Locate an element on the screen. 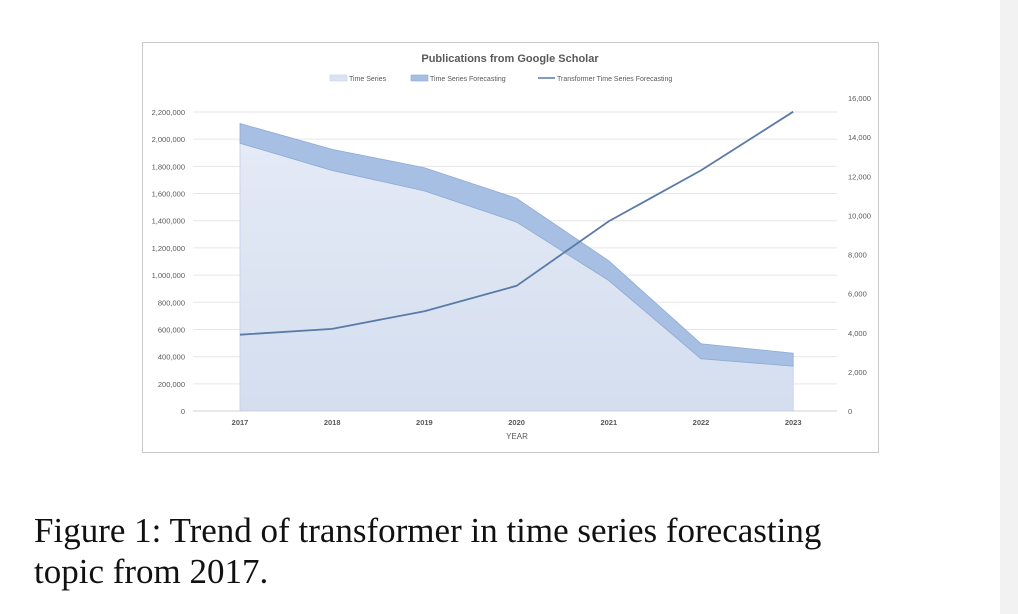 This screenshot has height=614, width=1018. left-tick-label: 1,200,000 is located at coordinates (168, 248).